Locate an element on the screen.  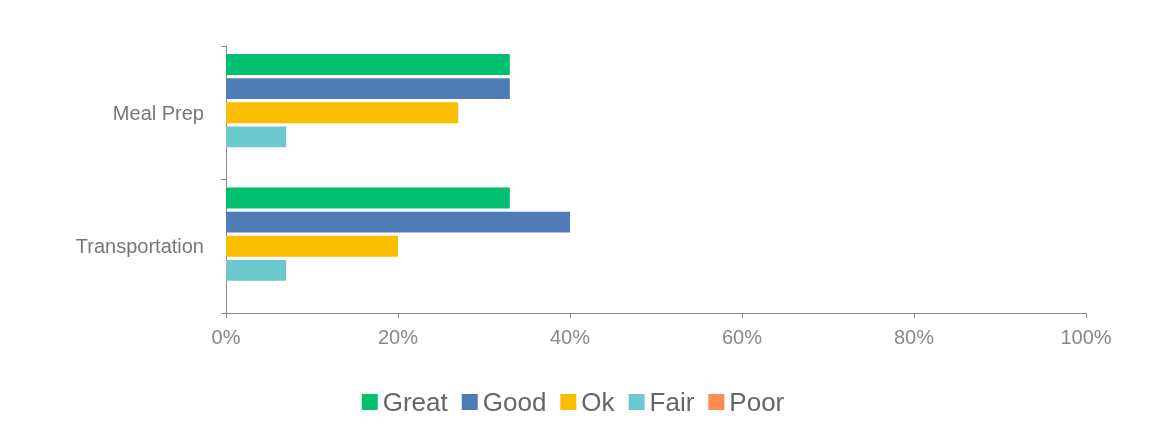
x-tick-label: 60% is located at coordinates (742, 337).